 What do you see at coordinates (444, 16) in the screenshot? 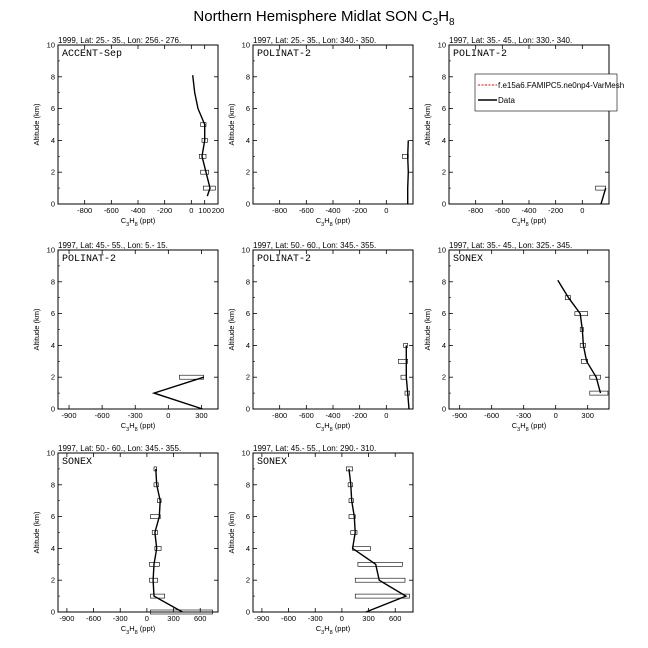
I see `title-mid: H` at bounding box center [444, 16].